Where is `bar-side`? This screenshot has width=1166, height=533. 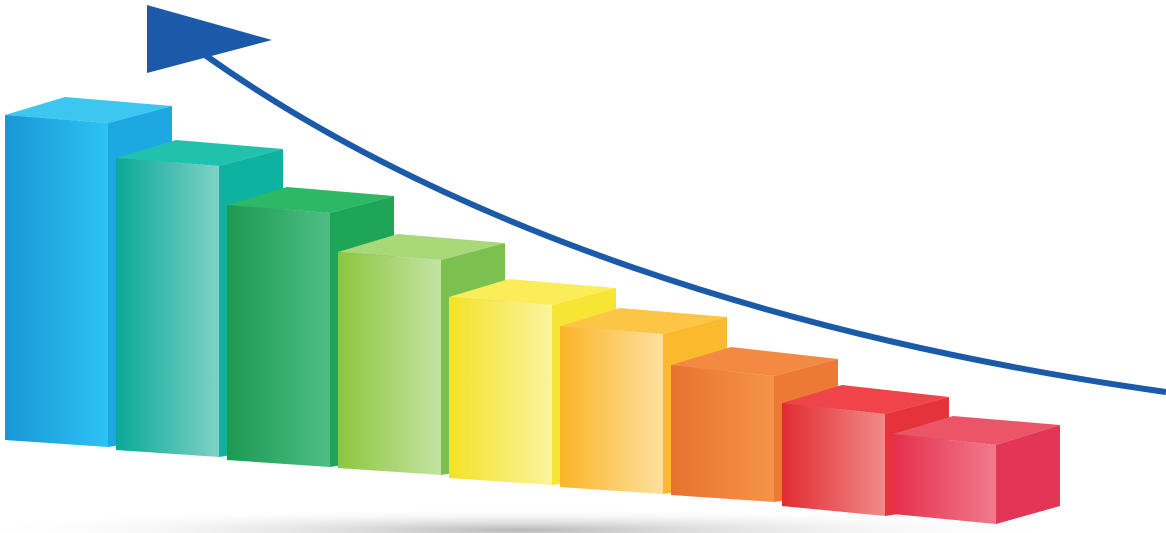 bar-side is located at coordinates (1028, 474).